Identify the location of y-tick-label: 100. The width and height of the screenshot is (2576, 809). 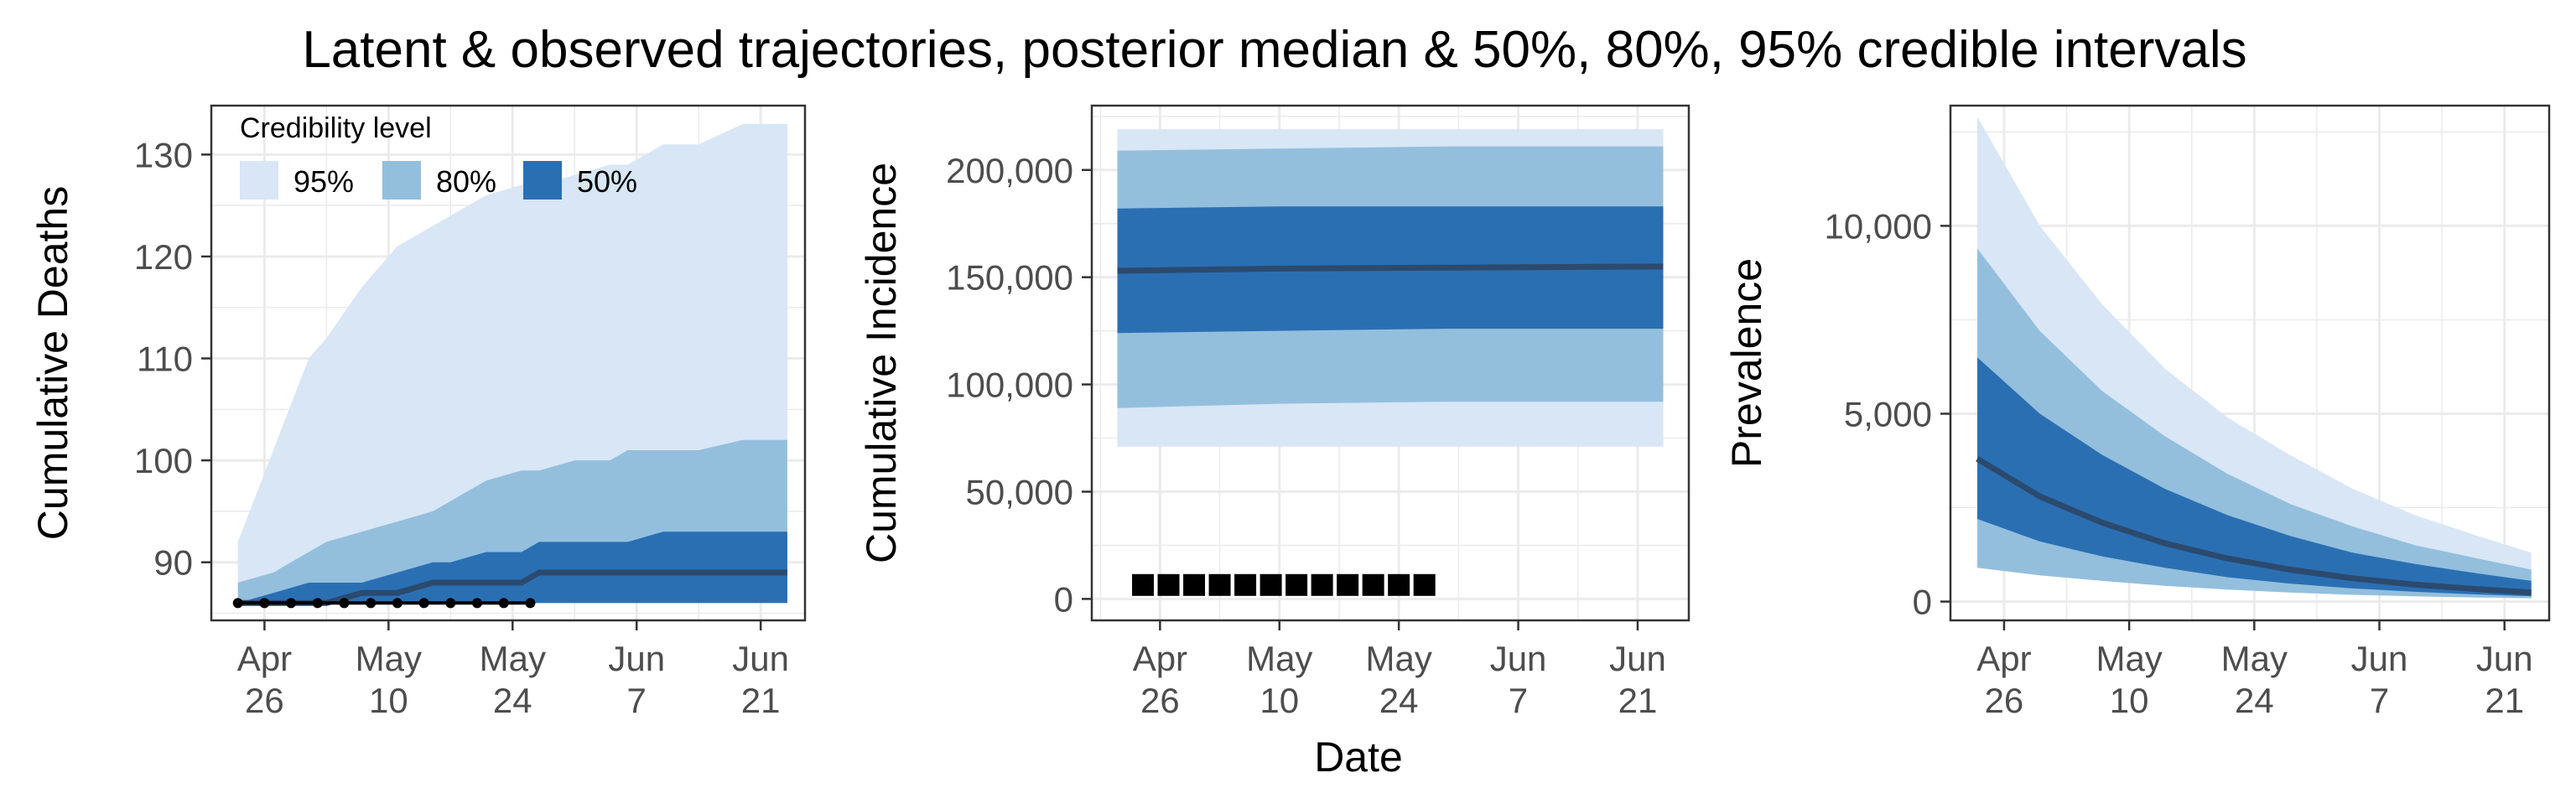
(163, 461).